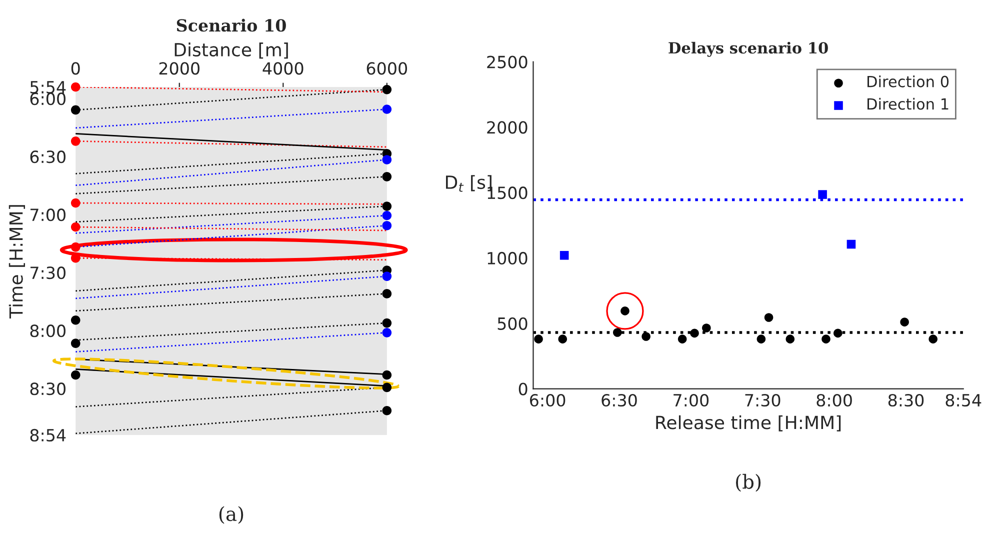  I want to click on x-tick-label: 8:54, so click(964, 400).